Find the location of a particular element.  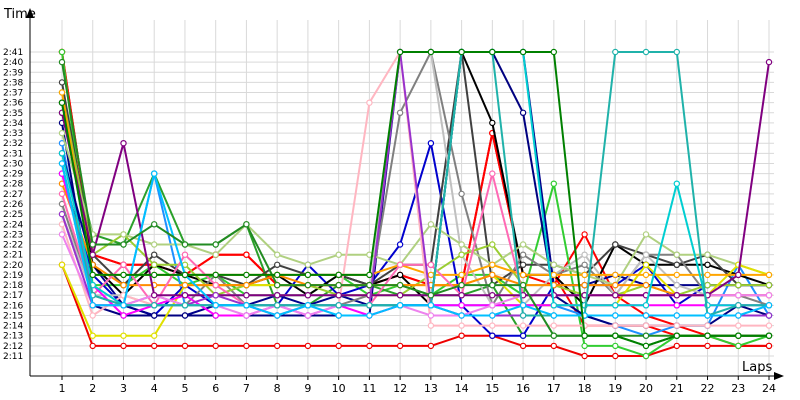

y-tick-label: 2:28 is located at coordinates (13, 185).